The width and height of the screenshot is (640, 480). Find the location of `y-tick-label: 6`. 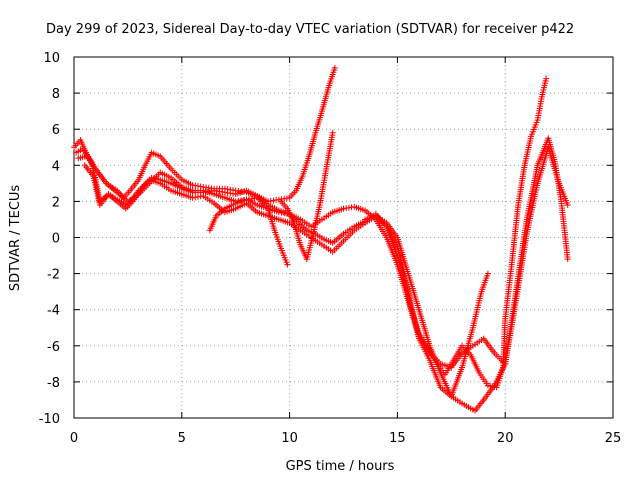

y-tick-label: 6 is located at coordinates (56, 130).